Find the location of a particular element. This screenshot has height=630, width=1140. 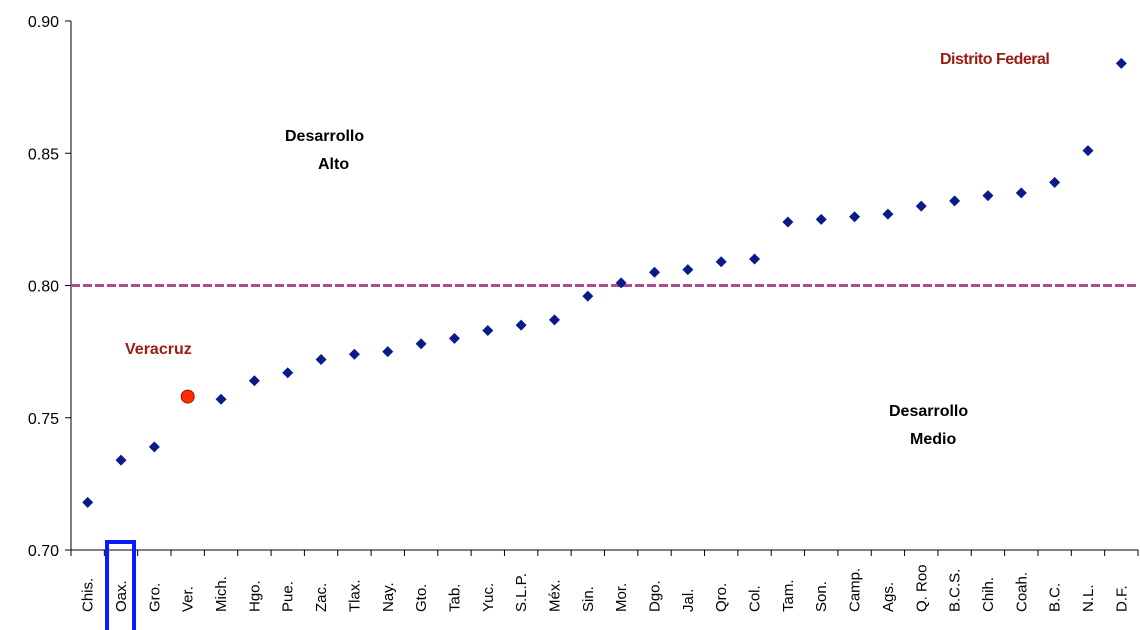

x-tick-label: Ver. is located at coordinates (188, 599).